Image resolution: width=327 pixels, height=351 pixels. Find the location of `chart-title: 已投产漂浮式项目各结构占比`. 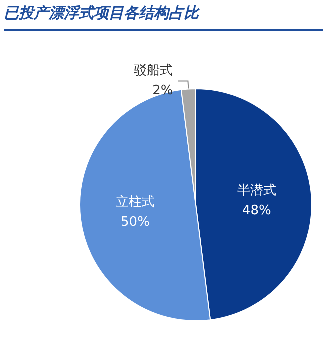

chart-title: 已投产漂浮式项目各结构占比 is located at coordinates (163, 17).